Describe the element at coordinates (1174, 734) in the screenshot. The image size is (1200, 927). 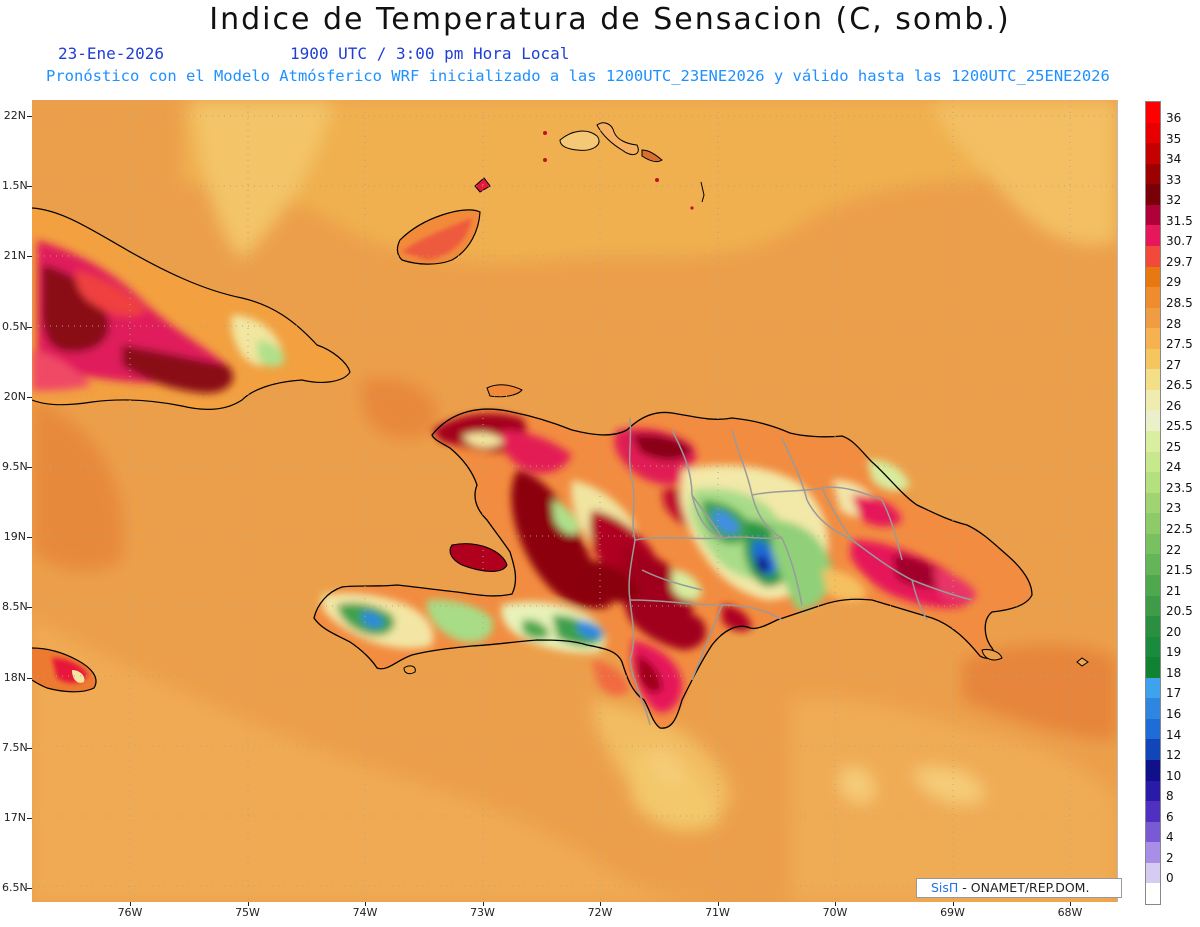
I see `colorbar-label: 14` at that location.